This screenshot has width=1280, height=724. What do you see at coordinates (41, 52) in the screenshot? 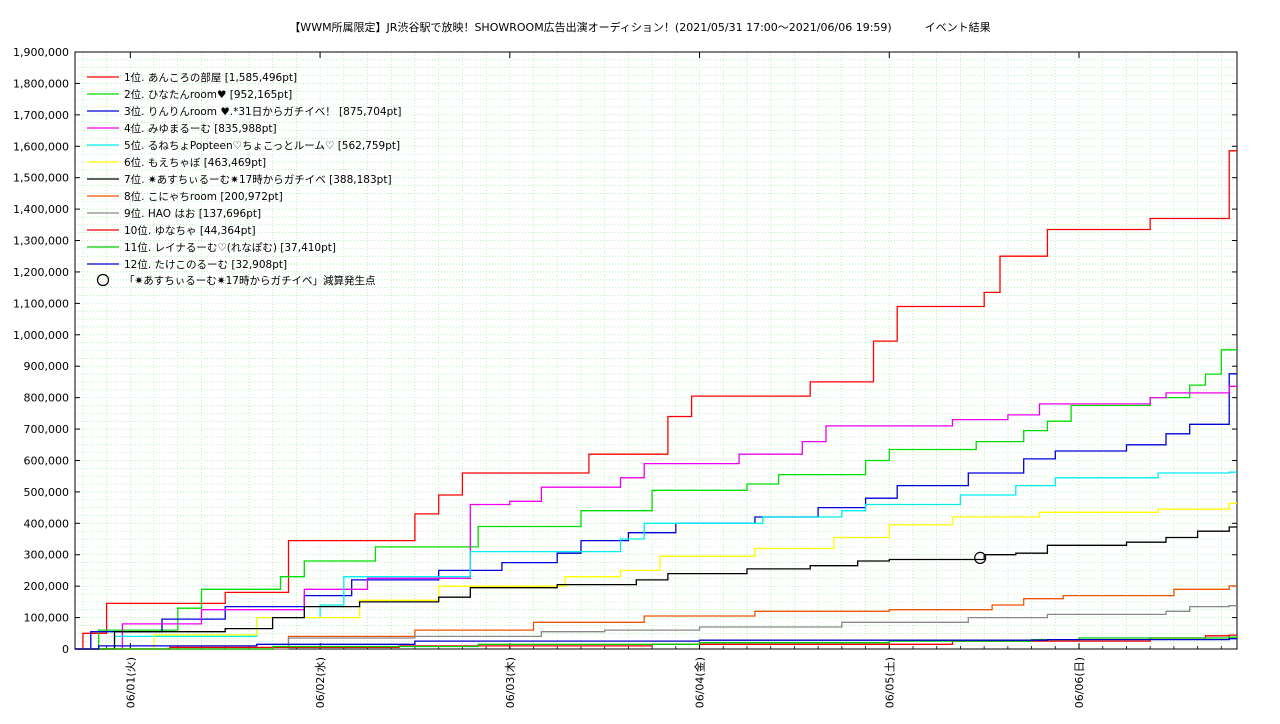
I see `y-tick-label: 1,900,000` at bounding box center [41, 52].